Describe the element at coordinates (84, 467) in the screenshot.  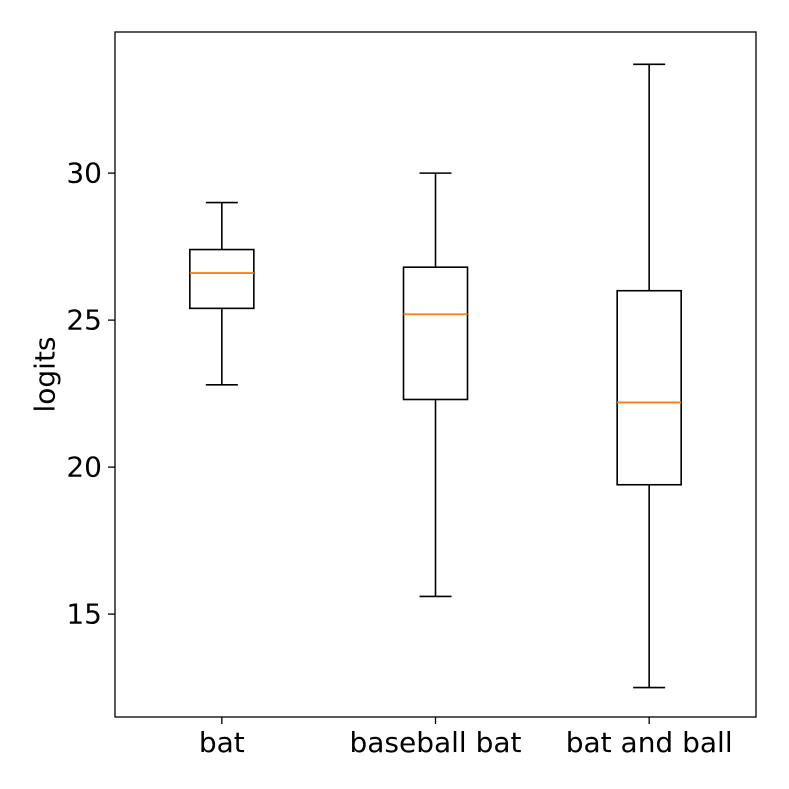
I see `y-tick-label: 20` at that location.